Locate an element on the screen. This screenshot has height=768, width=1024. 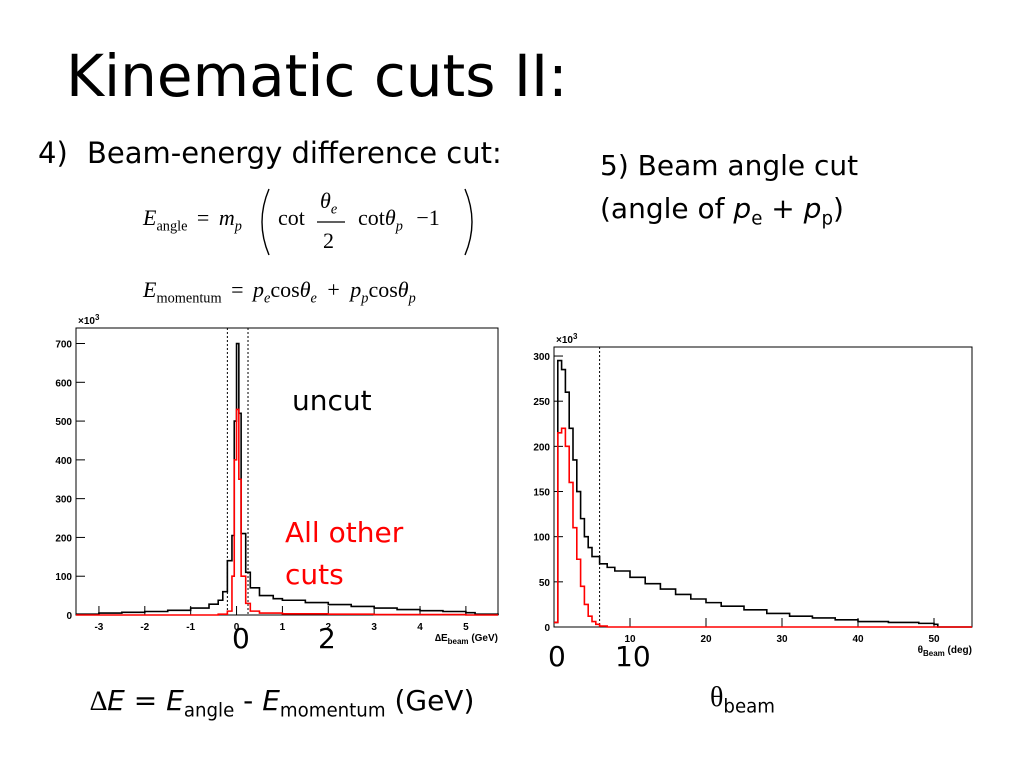
eq2-th1: θ is located at coordinates (305, 289).